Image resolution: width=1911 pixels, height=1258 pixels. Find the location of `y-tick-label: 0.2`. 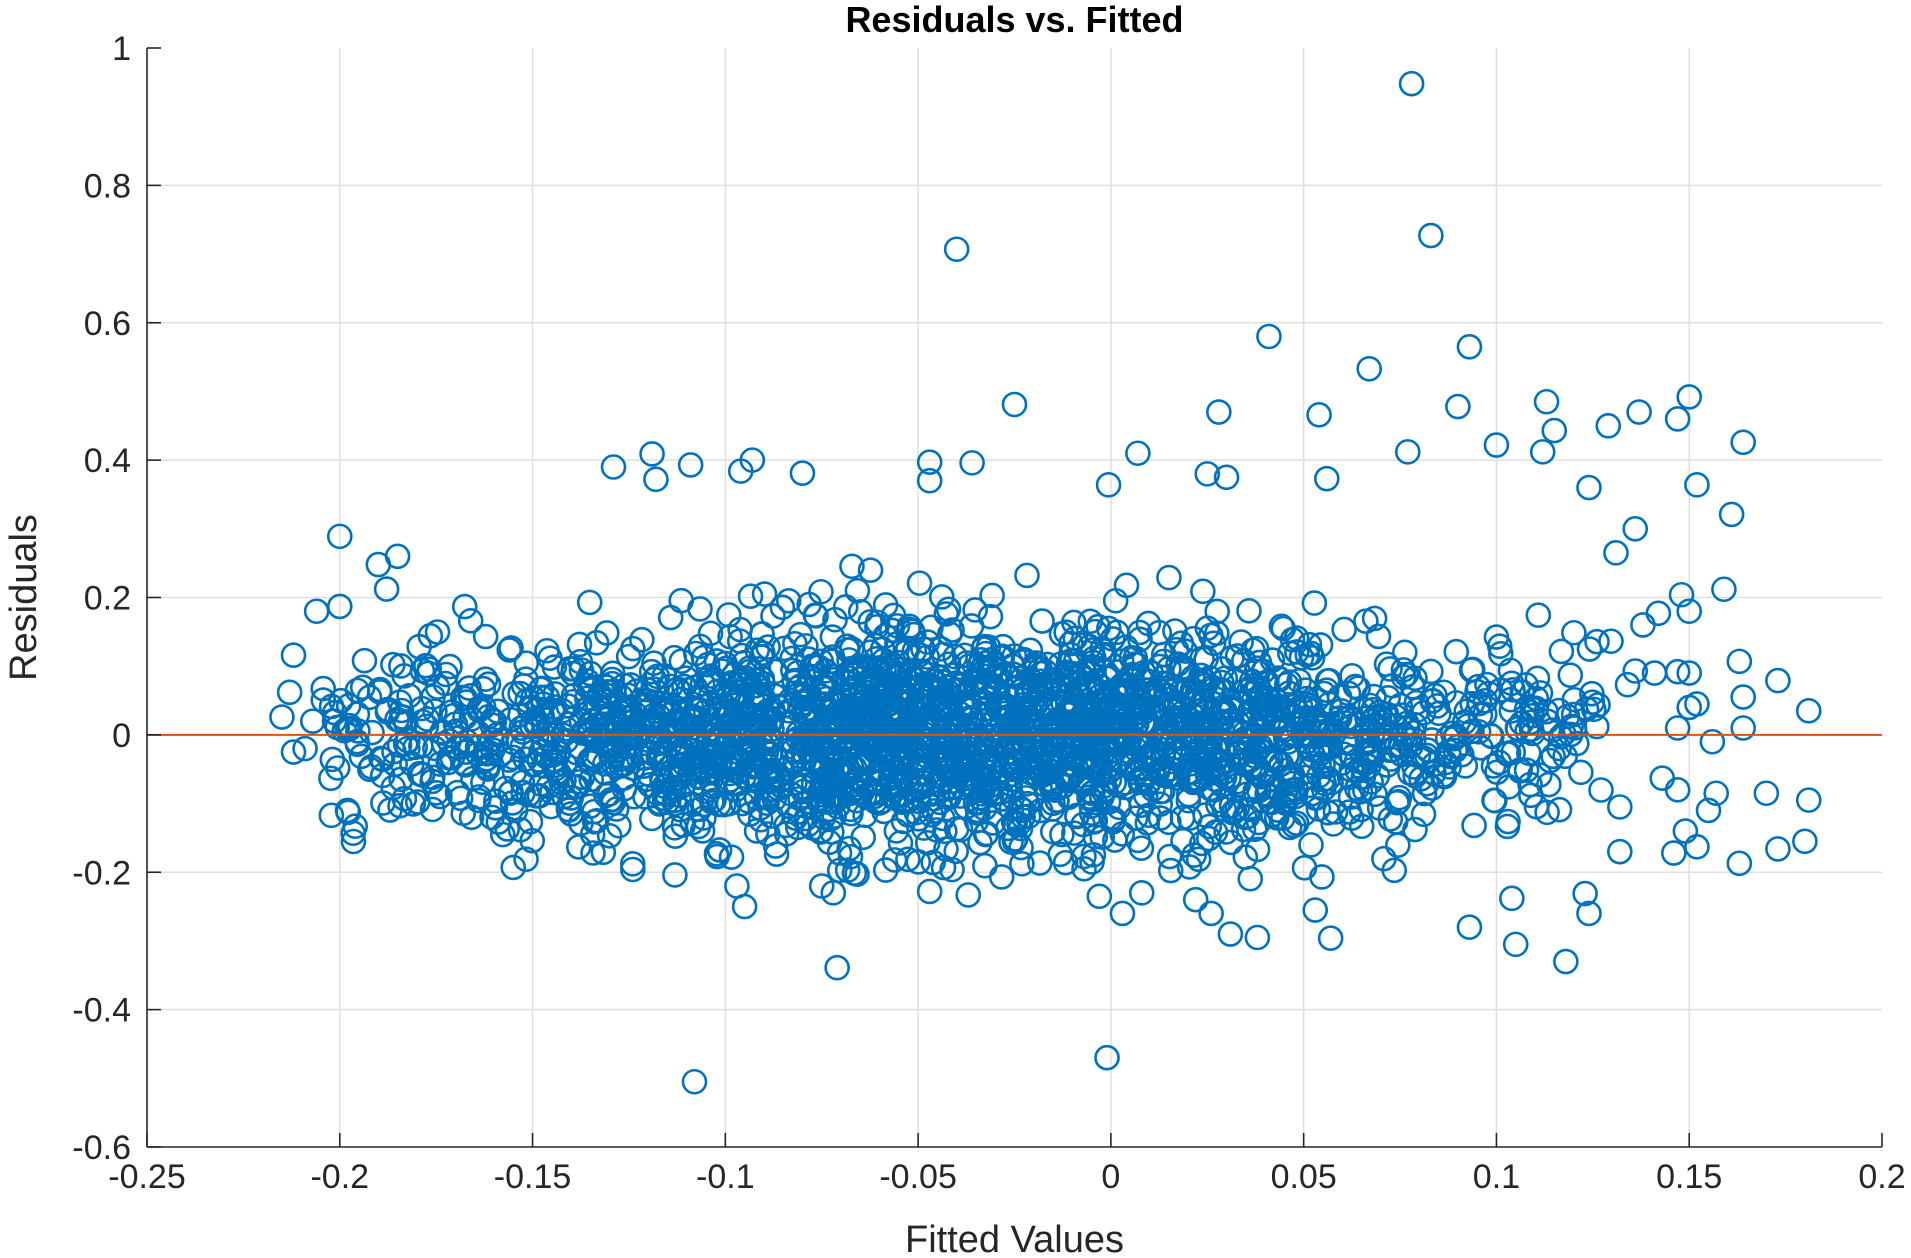

y-tick-label: 0.2 is located at coordinates (107, 599).